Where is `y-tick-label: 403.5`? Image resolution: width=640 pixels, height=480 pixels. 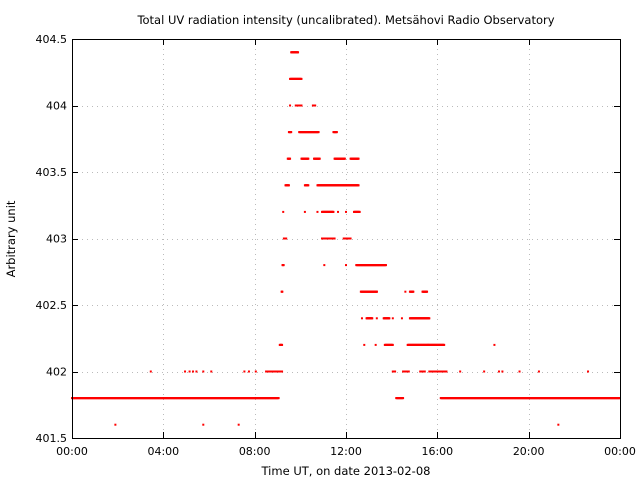 y-tick-label: 403.5 is located at coordinates (52, 172).